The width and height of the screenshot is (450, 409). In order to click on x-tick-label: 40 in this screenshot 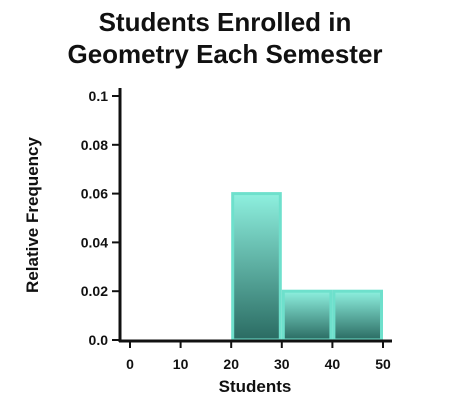, I will do `click(333, 364)`.